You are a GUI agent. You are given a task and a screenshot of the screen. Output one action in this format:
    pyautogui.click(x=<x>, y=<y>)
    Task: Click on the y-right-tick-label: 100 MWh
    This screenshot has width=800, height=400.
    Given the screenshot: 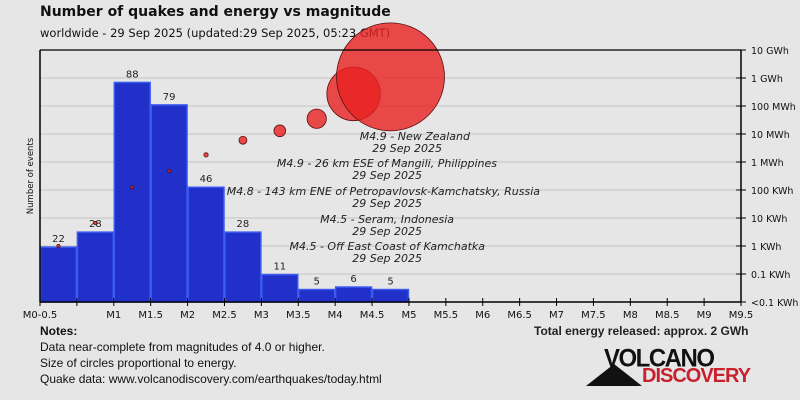 What is the action you would take?
    pyautogui.click(x=773, y=107)
    